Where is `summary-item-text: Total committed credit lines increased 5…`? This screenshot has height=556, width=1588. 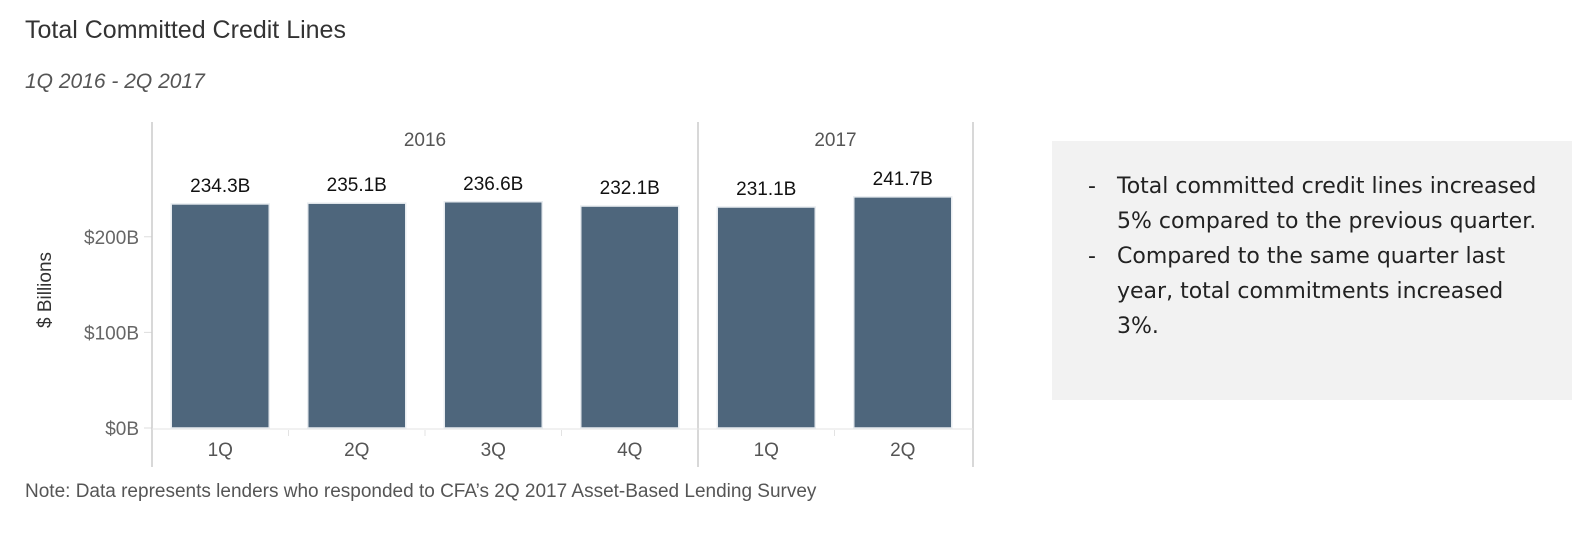
summary-item-text: Total committed credit lines increased 5… is located at coordinates (1327, 204).